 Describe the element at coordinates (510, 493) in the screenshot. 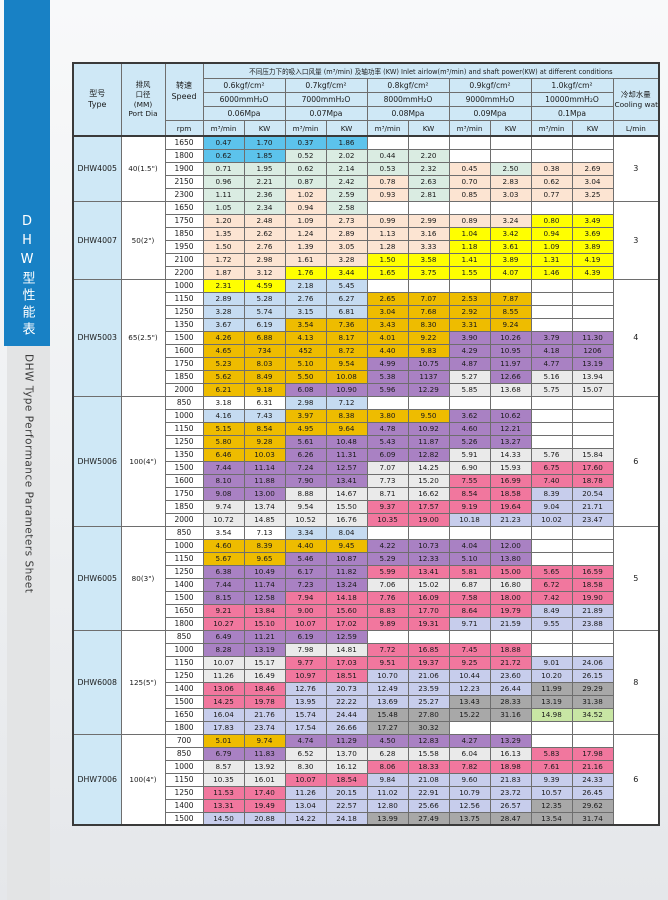

I see `value-cell: 18.58` at that location.